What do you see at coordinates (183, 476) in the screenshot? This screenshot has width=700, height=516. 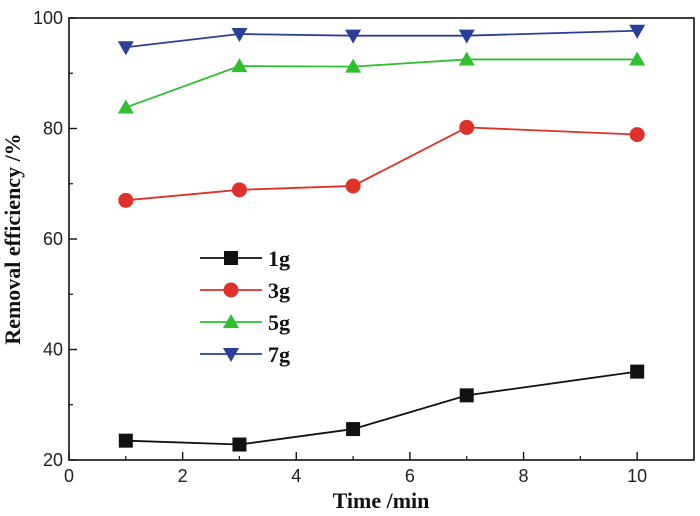 I see `x-tick-label: 2` at bounding box center [183, 476].